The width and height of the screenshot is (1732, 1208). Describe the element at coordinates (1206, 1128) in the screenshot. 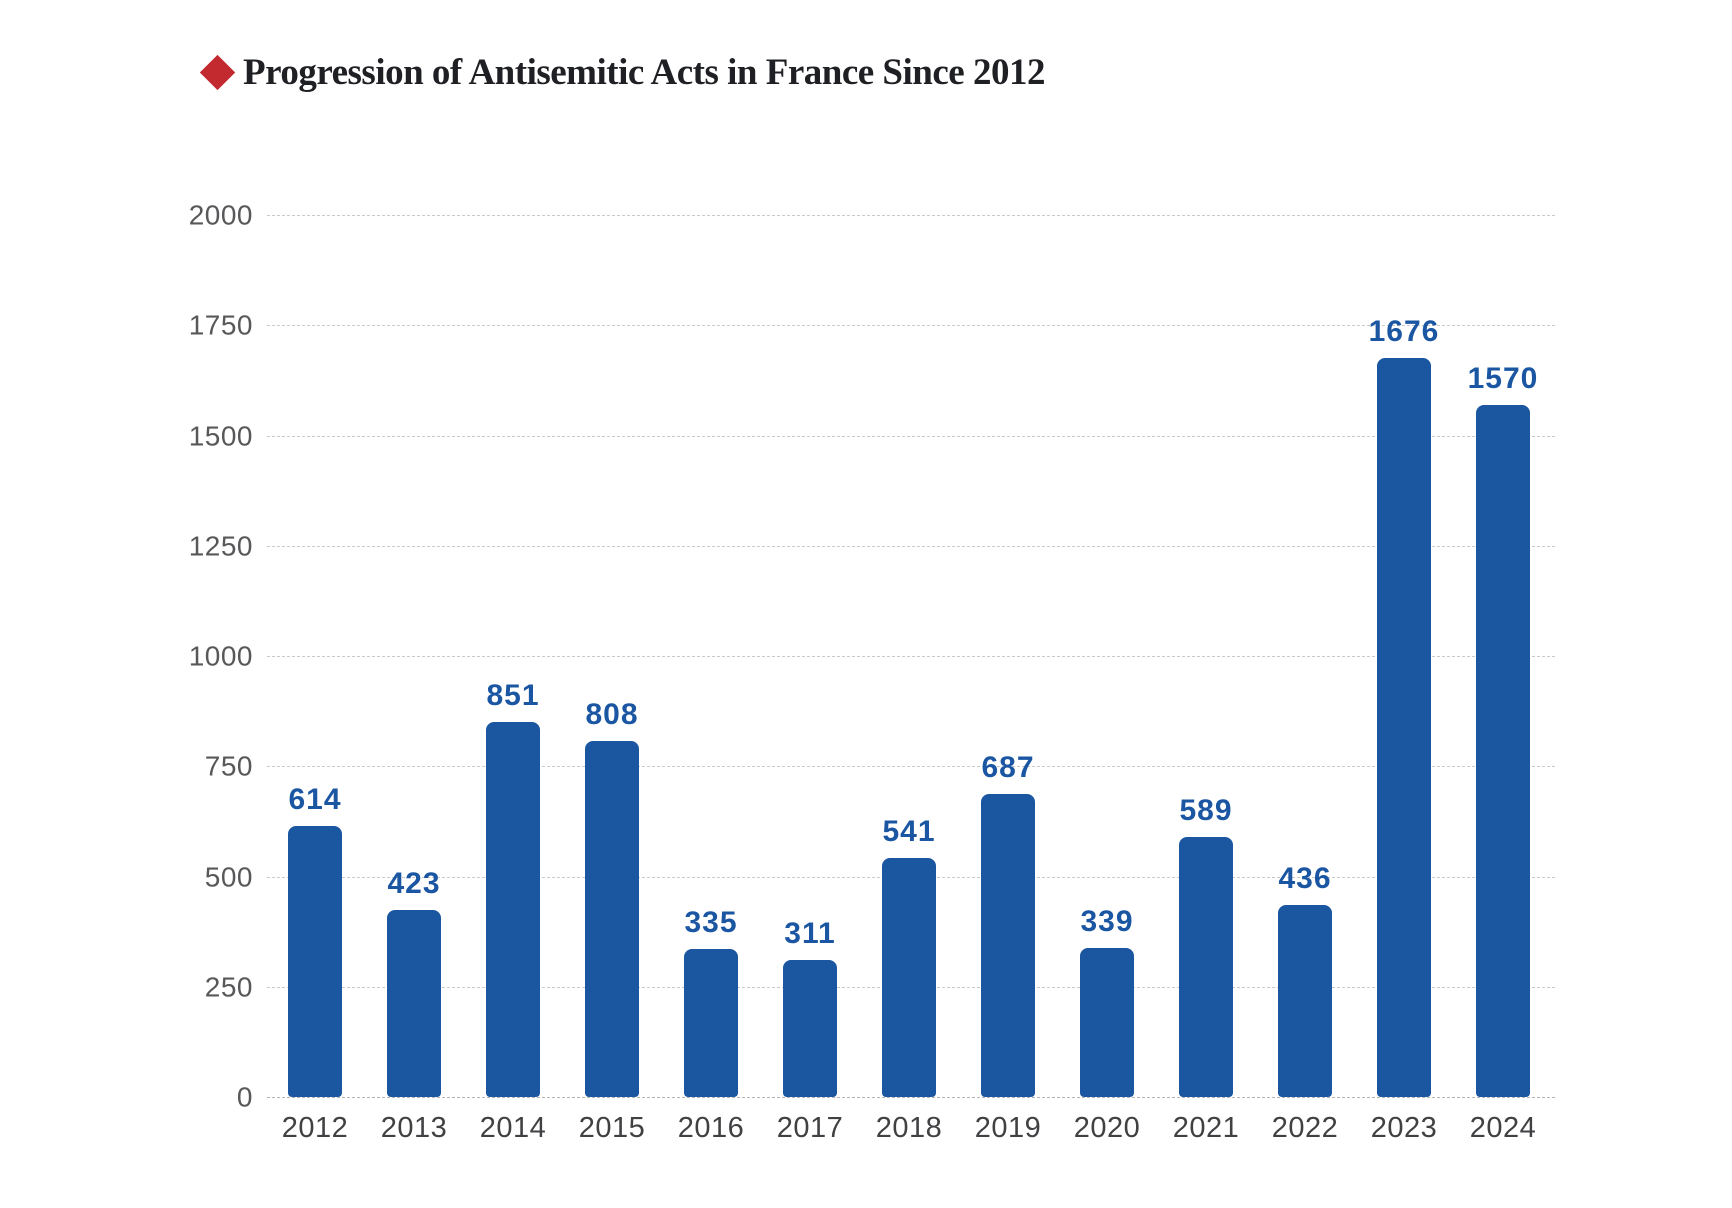

I see `x-axis-tick-label-2021: 2021` at that location.